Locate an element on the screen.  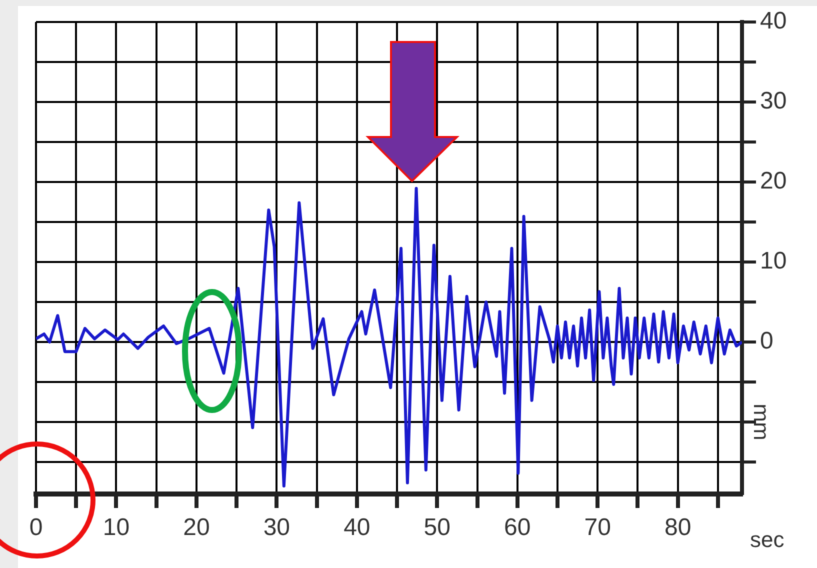
x-tick-label: 10 is located at coordinates (116, 528).